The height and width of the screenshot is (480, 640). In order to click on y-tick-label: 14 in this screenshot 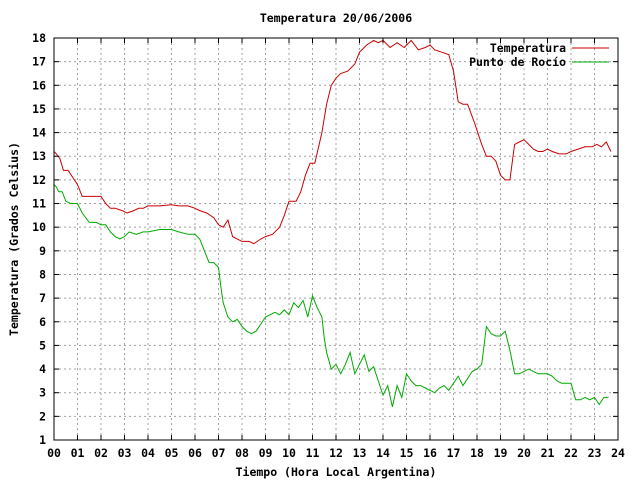, I will do `click(39, 133)`.